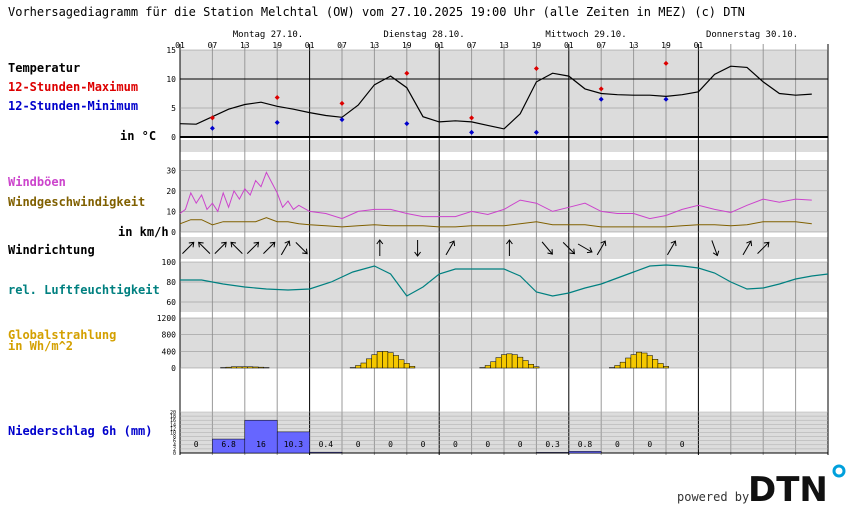 The image size is (850, 524). Describe the element at coordinates (173, 417) in the screenshot. I see `precip-tick-label: 18` at that location.